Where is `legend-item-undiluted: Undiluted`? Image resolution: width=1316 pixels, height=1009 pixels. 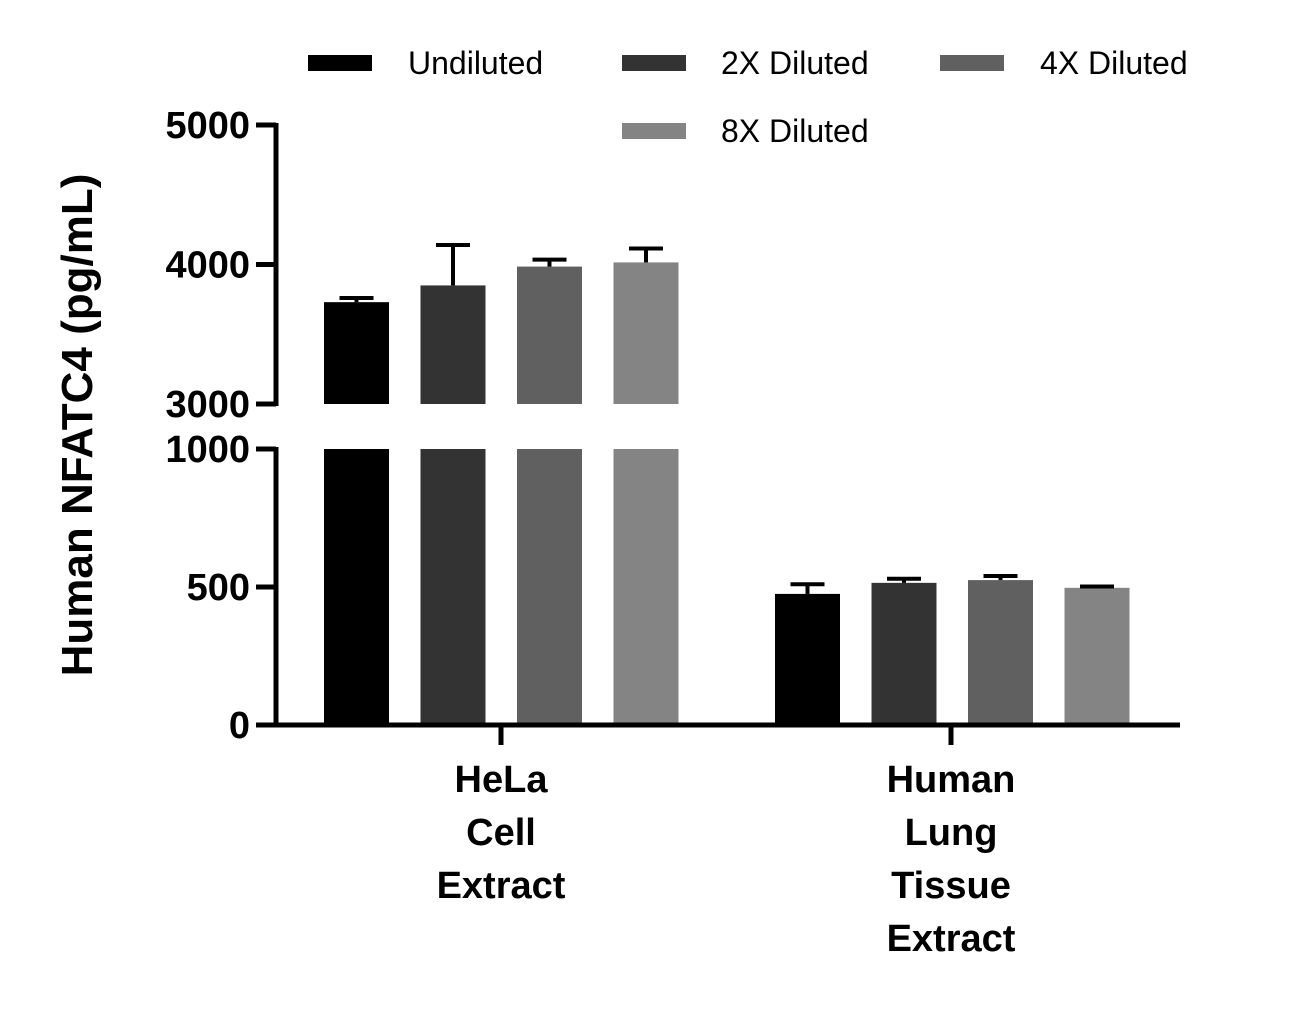
legend-item-undiluted: Undiluted is located at coordinates (425, 63).